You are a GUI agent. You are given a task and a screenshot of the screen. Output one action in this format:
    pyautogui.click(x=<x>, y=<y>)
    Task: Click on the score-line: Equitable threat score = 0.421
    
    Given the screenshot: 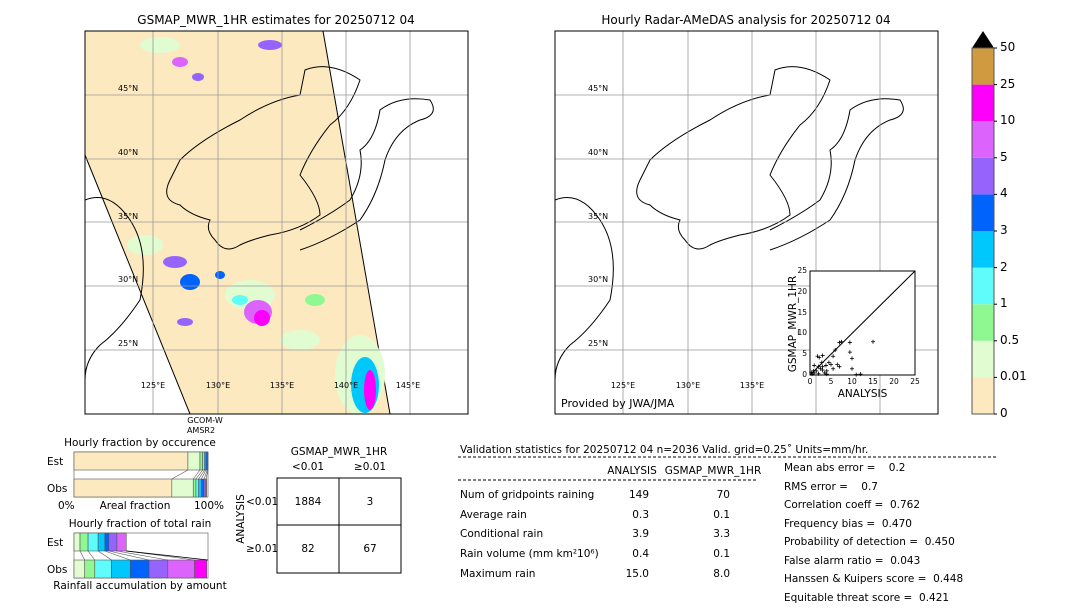 What is the action you would take?
    pyautogui.click(x=867, y=597)
    